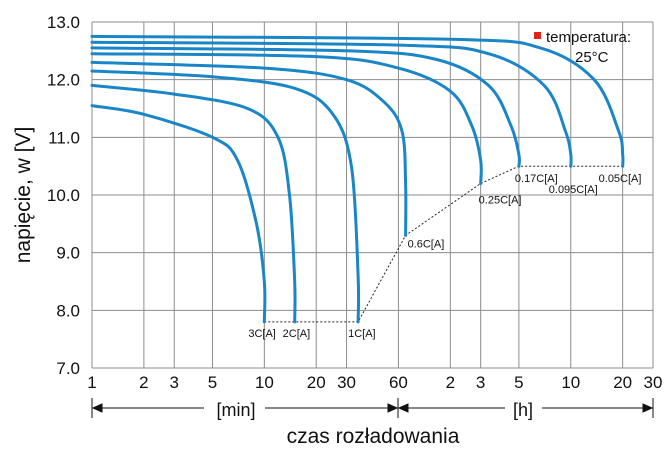 The image size is (670, 457). I want to click on h-arrowhead-right, so click(648, 408).